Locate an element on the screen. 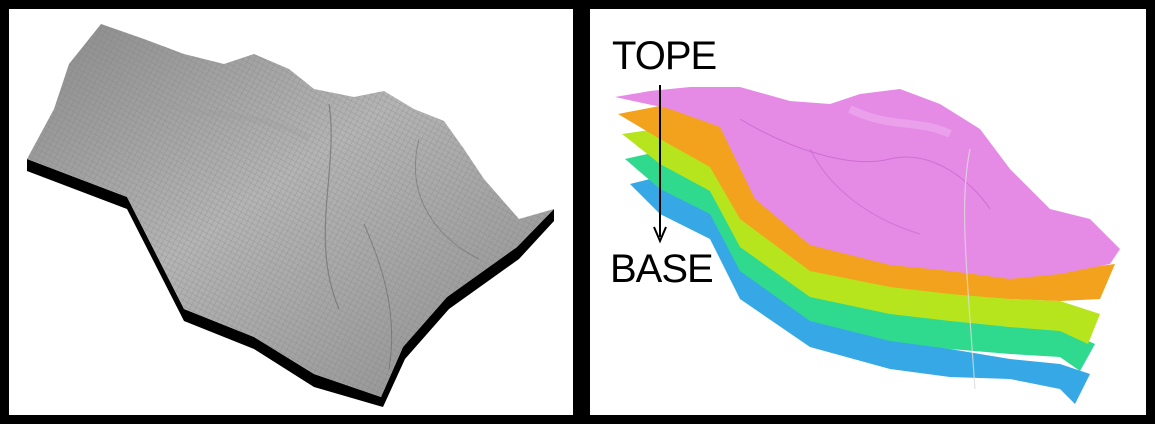  base-label: BASE is located at coordinates (662, 269).